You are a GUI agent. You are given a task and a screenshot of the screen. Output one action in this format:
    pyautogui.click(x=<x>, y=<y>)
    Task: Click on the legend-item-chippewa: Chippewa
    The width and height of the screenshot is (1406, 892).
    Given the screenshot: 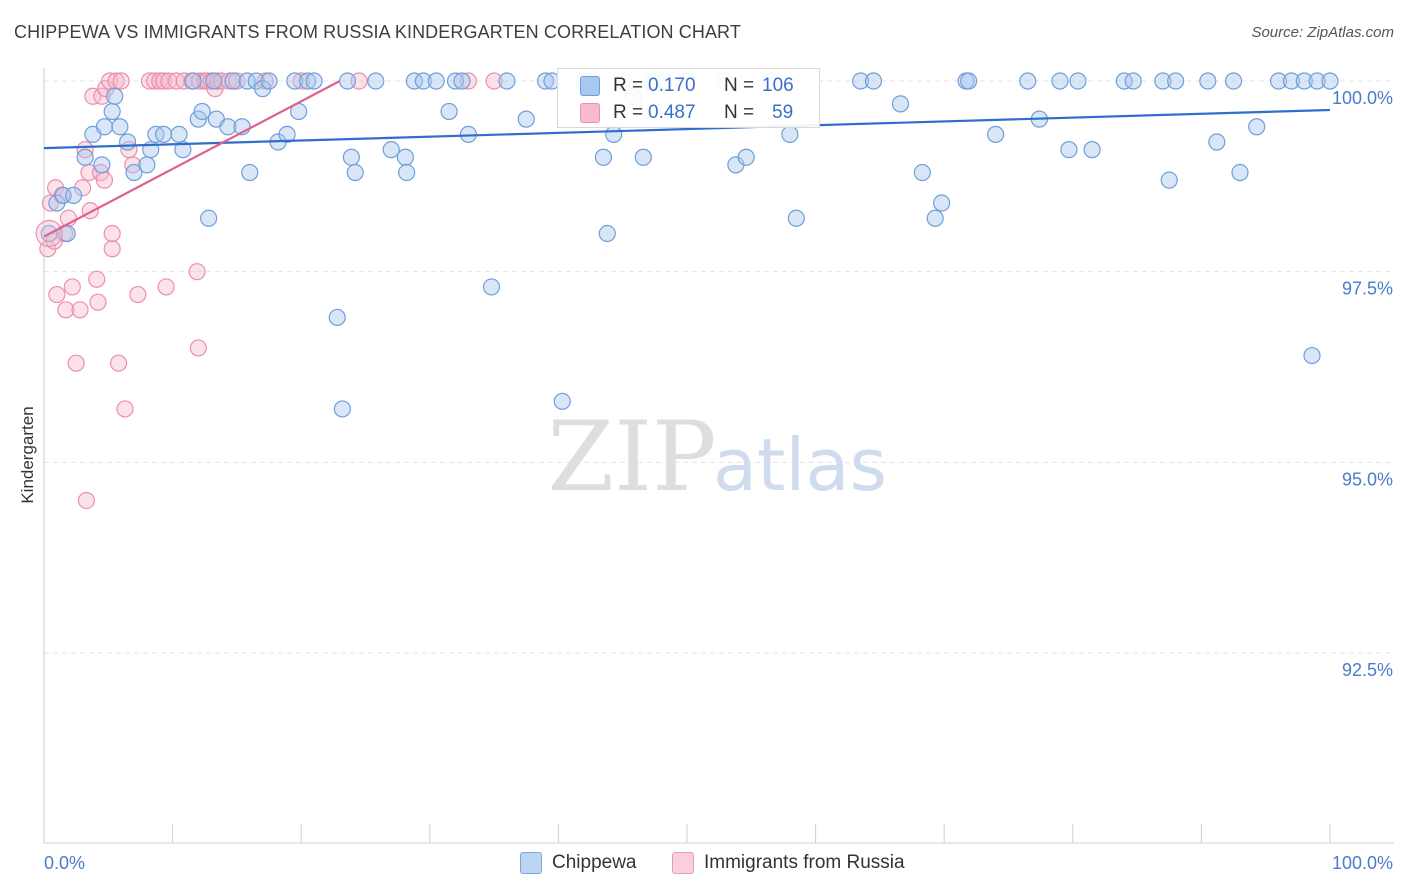 What is the action you would take?
    pyautogui.click(x=578, y=863)
    